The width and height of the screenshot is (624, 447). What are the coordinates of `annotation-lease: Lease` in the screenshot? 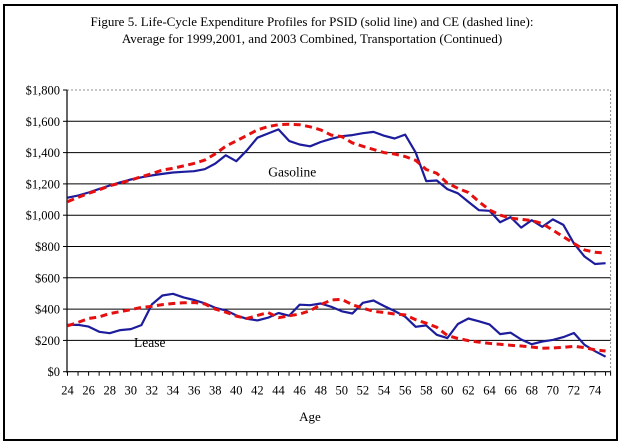 It's located at (149, 342).